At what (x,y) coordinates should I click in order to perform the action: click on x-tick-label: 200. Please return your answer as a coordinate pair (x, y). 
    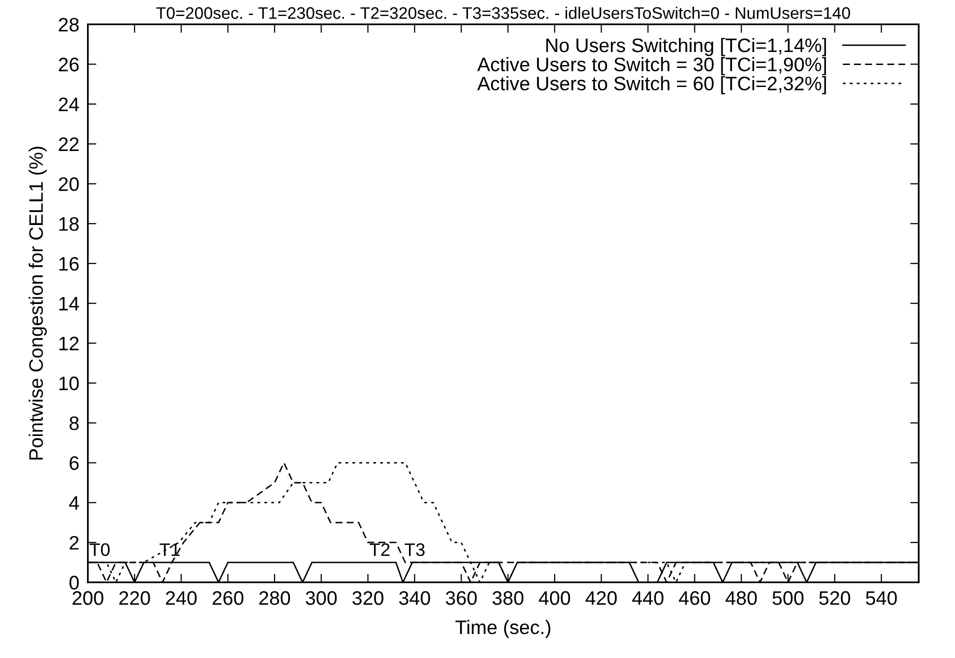
    Looking at the image, I should click on (88, 598).